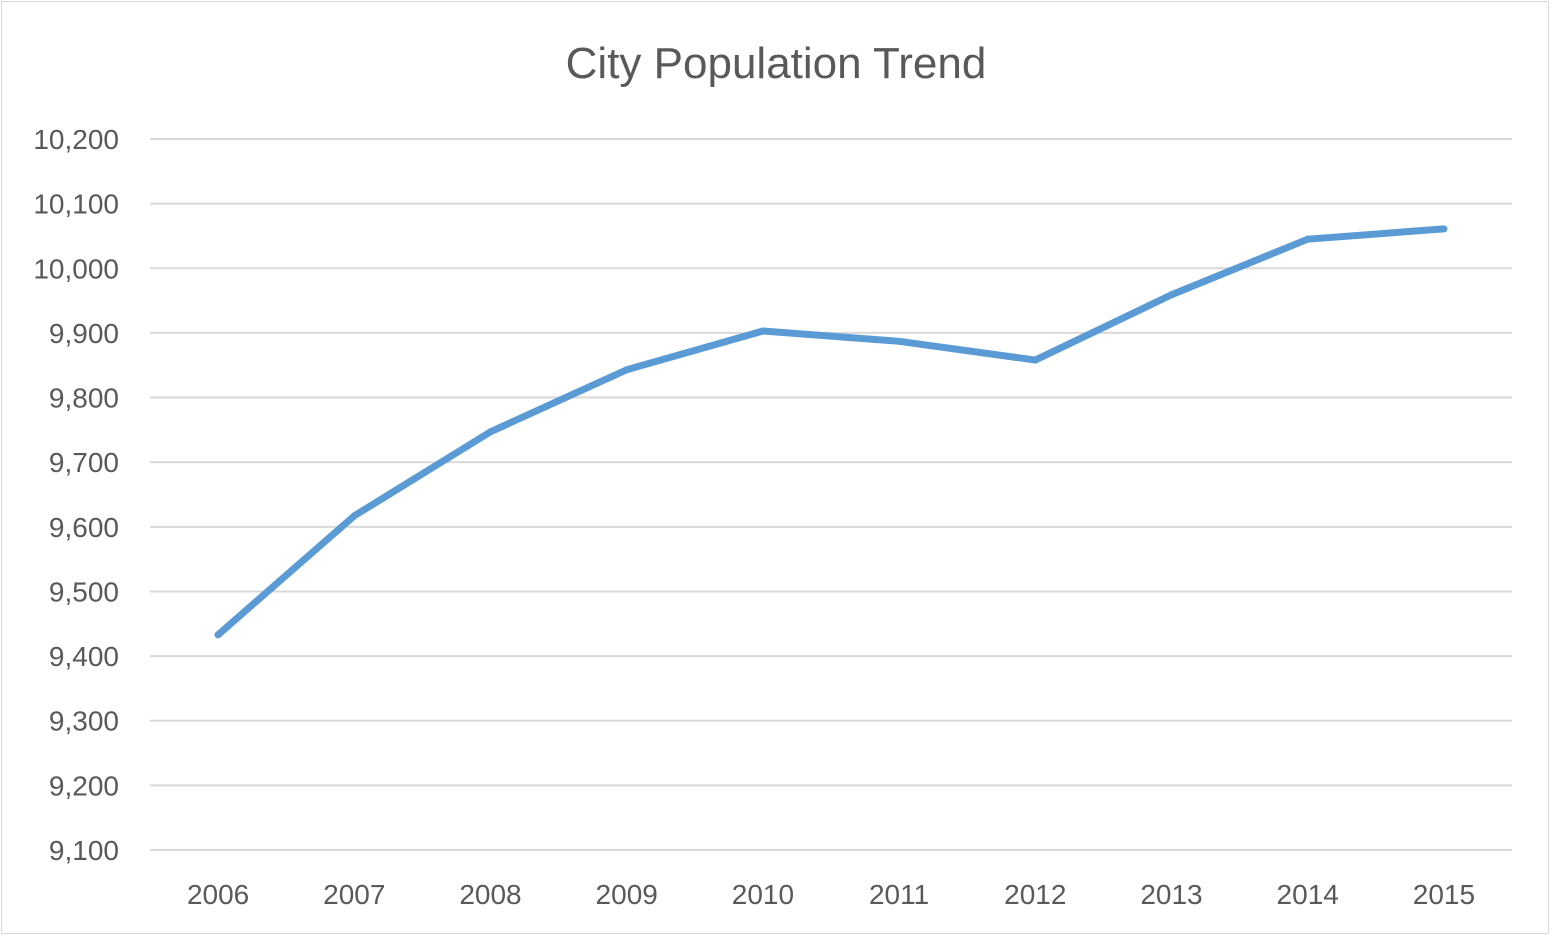 This screenshot has width=1552, height=937. I want to click on y-tick-label: 9,700, so click(84, 462).